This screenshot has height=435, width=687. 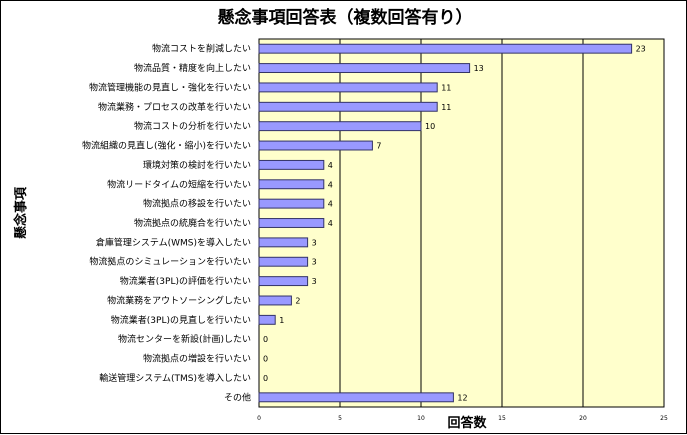 What do you see at coordinates (237, 397) in the screenshot?
I see `category-label: その他` at bounding box center [237, 397].